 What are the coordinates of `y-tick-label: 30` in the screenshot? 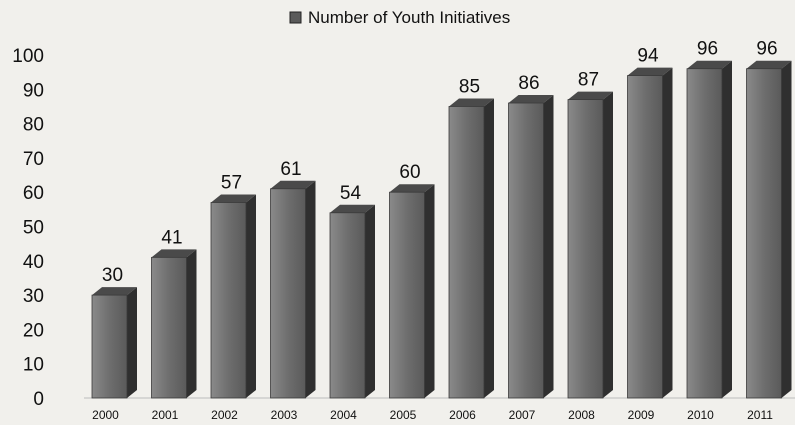 It's located at (33, 296).